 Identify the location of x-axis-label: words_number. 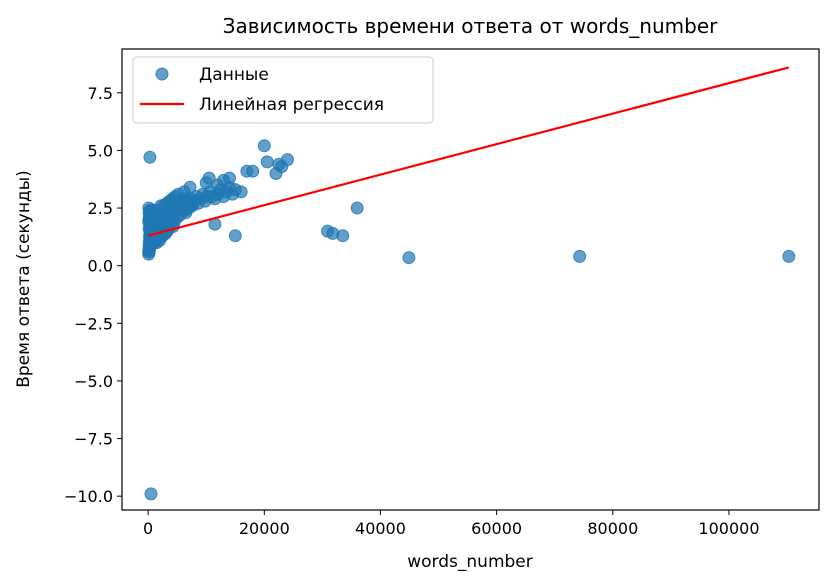
(470, 562).